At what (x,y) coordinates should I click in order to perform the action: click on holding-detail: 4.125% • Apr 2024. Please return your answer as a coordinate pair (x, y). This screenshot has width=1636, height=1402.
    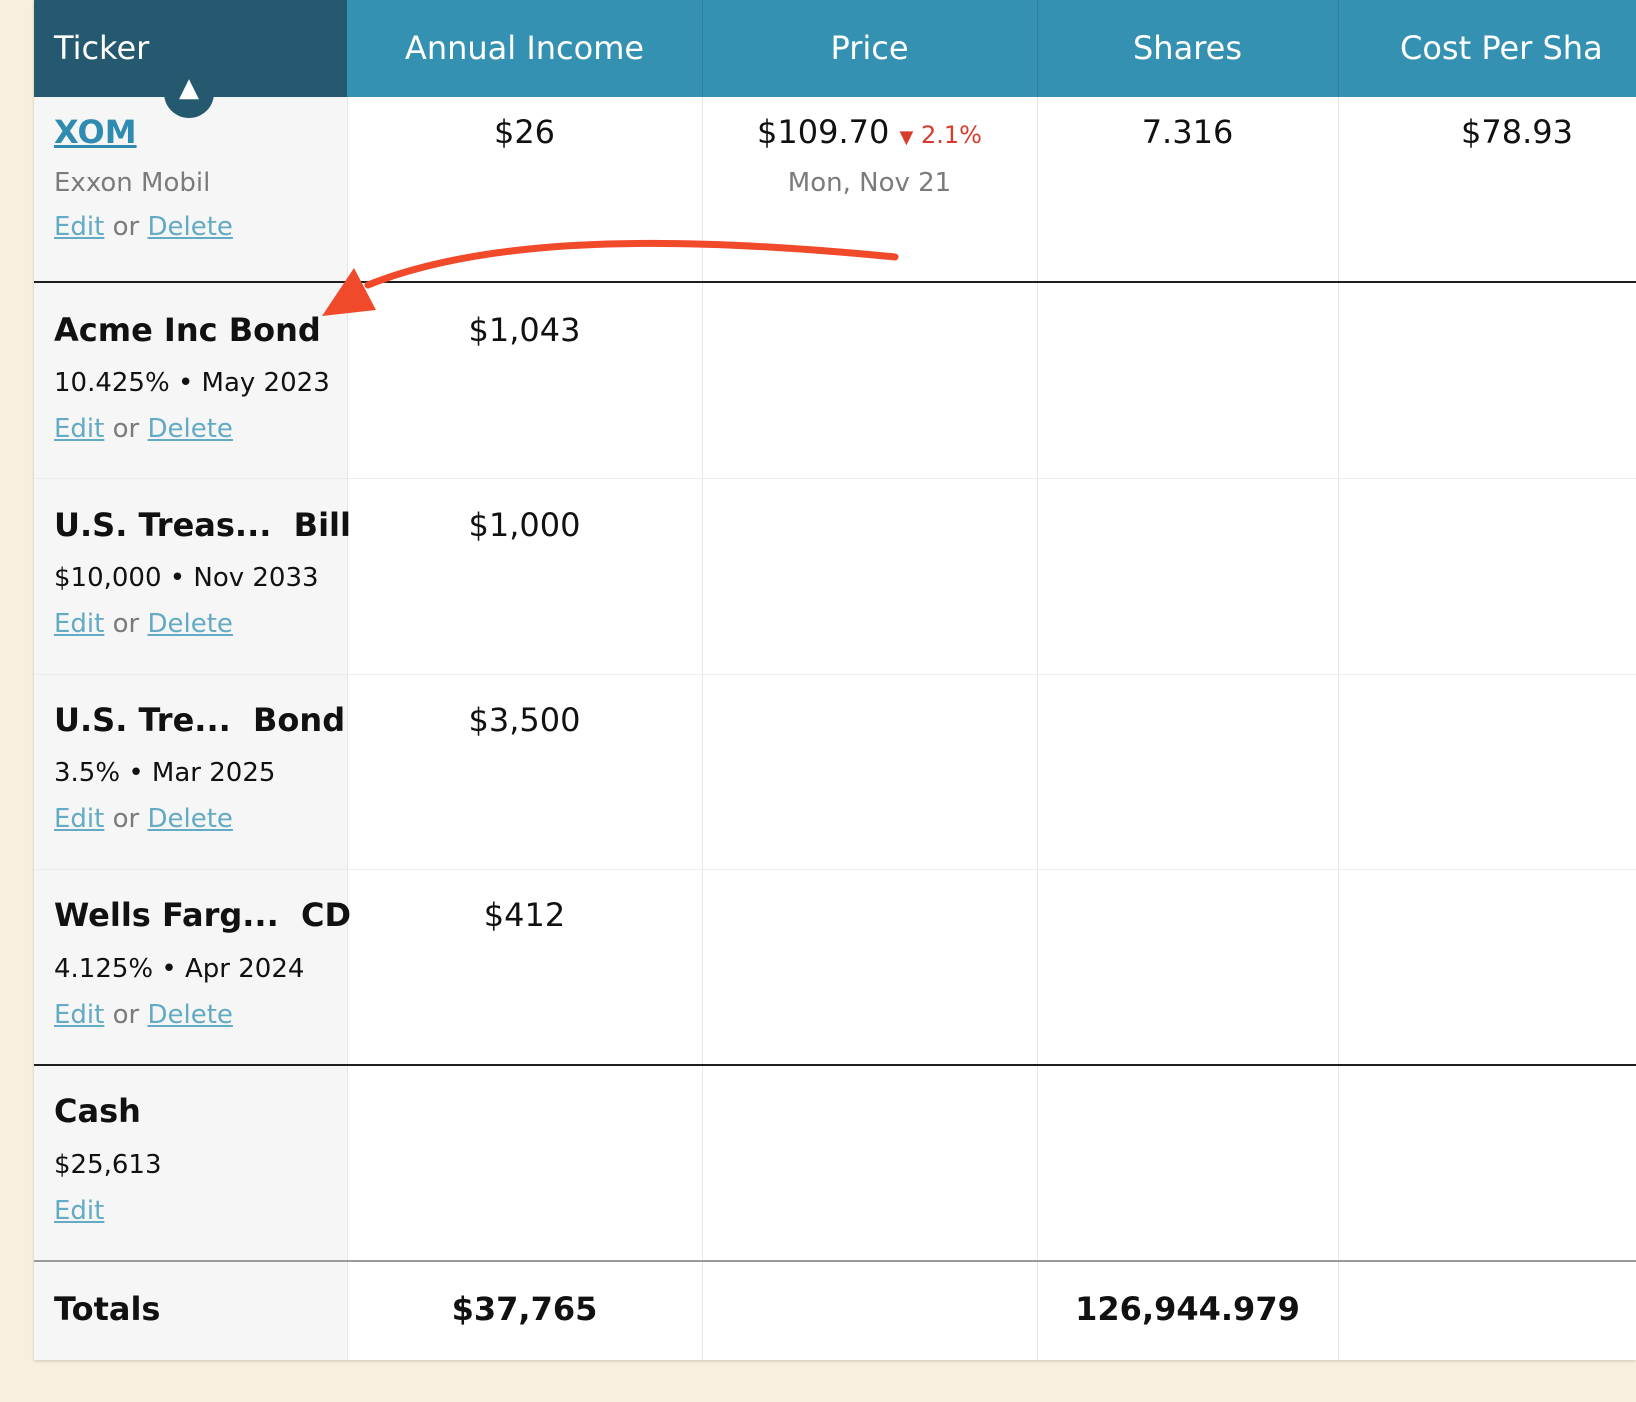
    Looking at the image, I should click on (179, 969).